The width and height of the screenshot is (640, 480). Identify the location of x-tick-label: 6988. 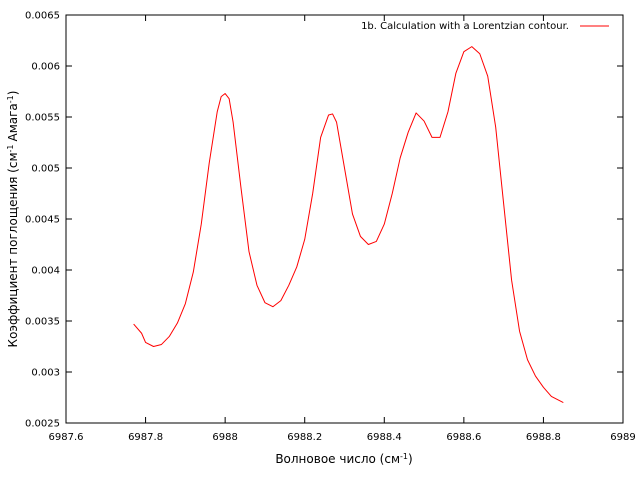
(224, 437).